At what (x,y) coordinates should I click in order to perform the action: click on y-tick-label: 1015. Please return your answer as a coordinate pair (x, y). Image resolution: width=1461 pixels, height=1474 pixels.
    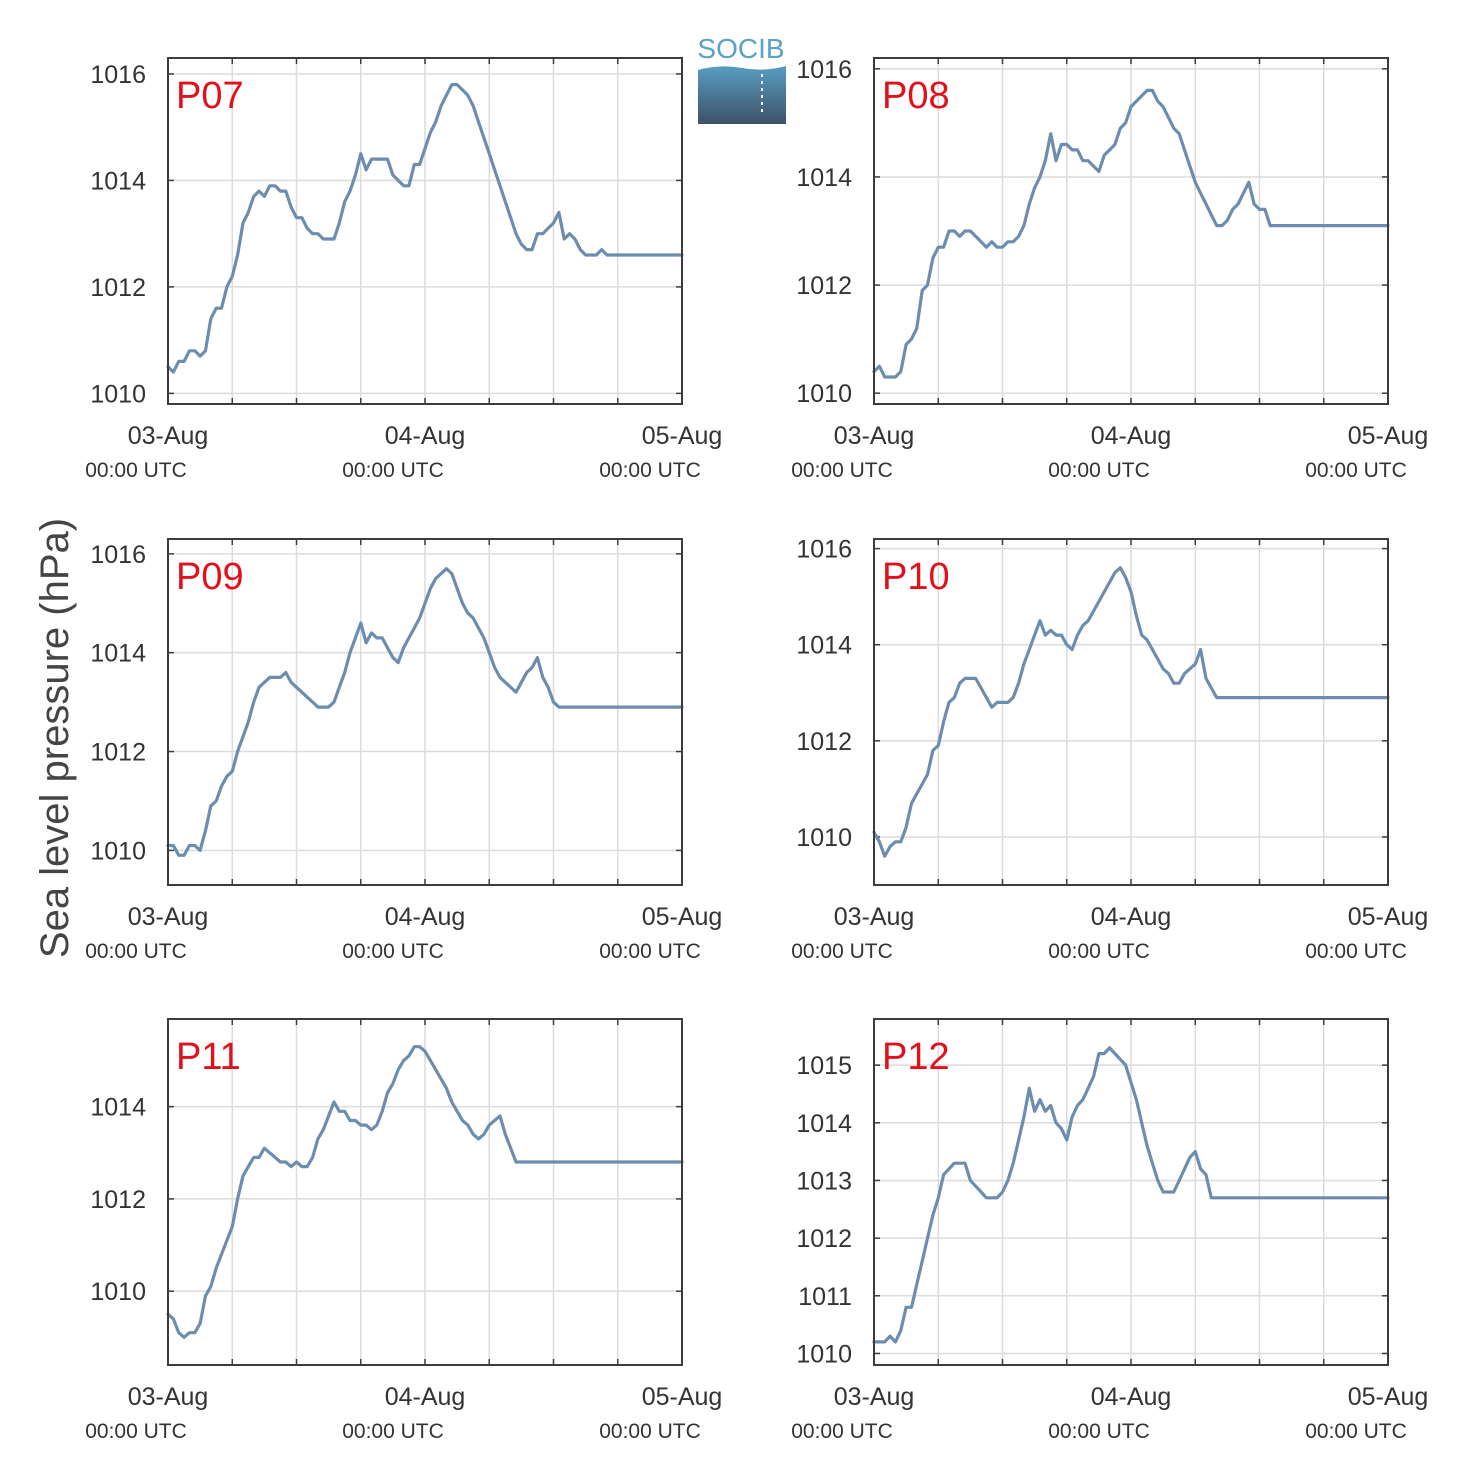
    Looking at the image, I should click on (824, 1066).